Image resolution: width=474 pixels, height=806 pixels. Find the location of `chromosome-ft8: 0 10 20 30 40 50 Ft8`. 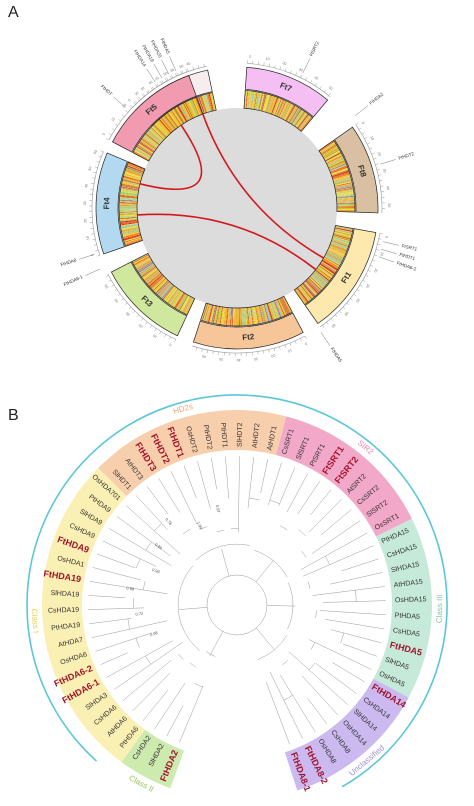

chromosome-ft8: 0 10 20 30 40 50 Ft8 is located at coordinates (354, 167).